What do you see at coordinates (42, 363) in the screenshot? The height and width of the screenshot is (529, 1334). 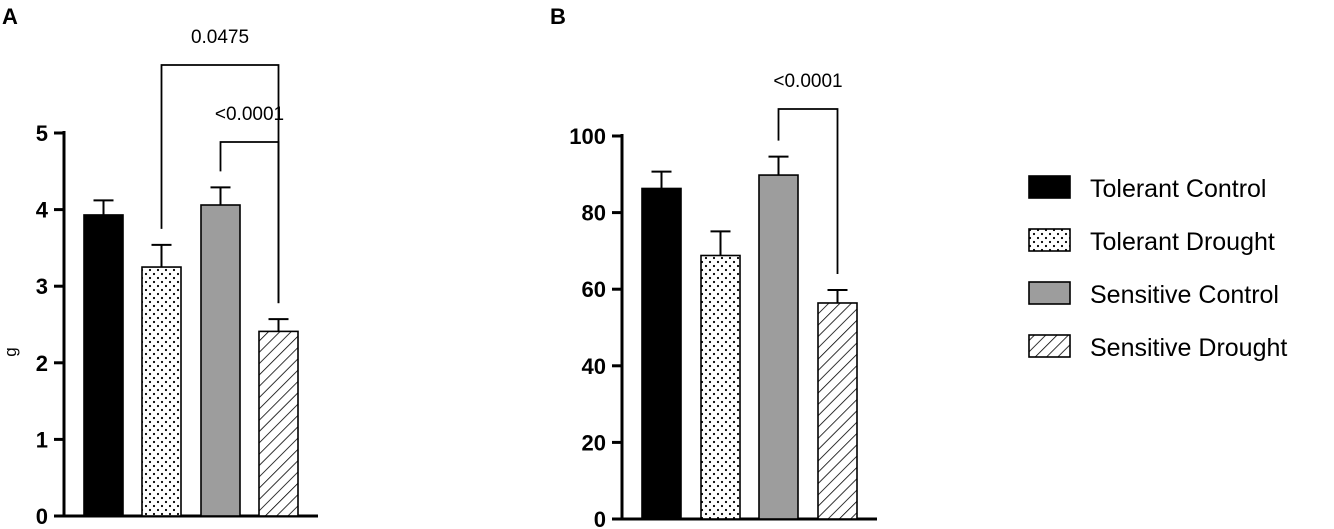 I see `y-tick-label: 2` at bounding box center [42, 363].